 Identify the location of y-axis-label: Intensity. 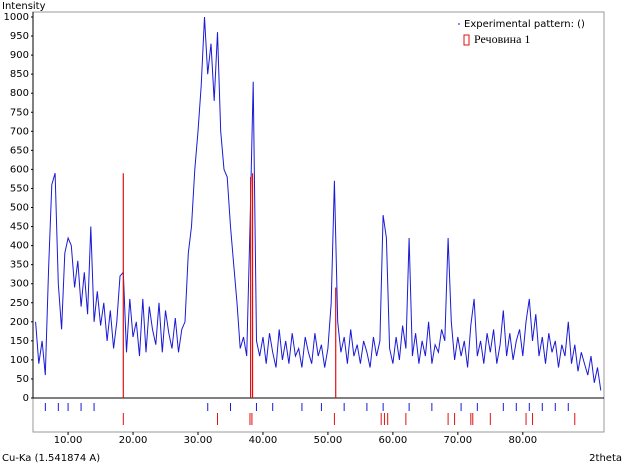
(24, 6).